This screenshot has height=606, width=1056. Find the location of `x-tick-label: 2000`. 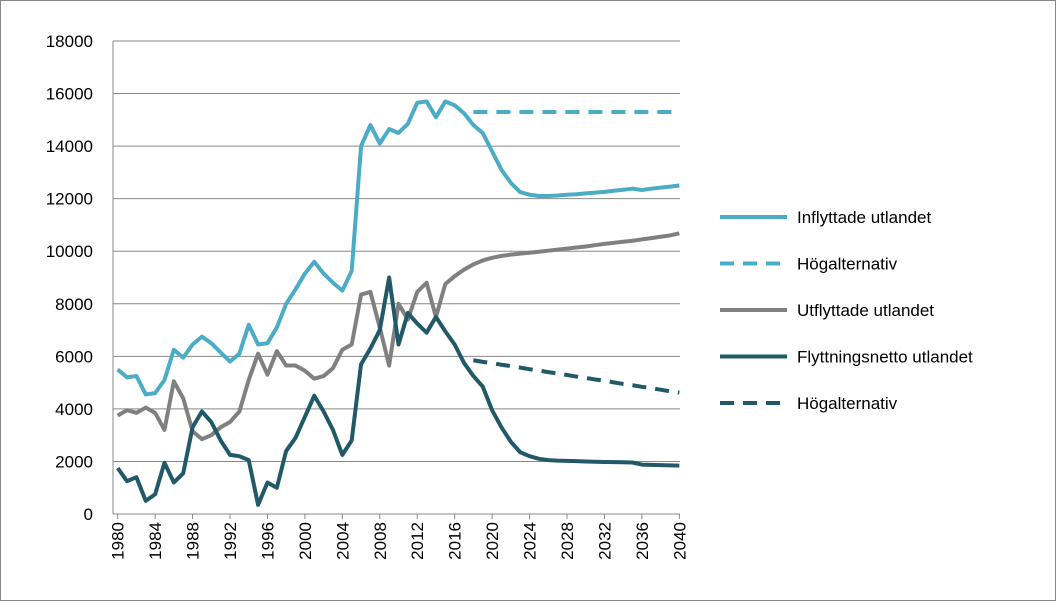

x-tick-label: 2000 is located at coordinates (305, 541).